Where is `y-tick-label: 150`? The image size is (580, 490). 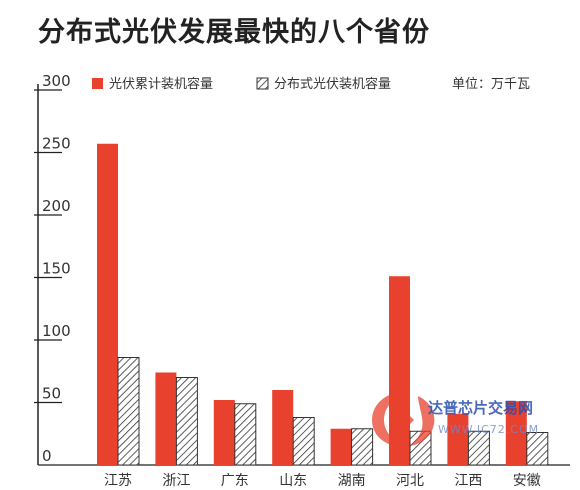
y-tick-label: 150 is located at coordinates (56, 269).